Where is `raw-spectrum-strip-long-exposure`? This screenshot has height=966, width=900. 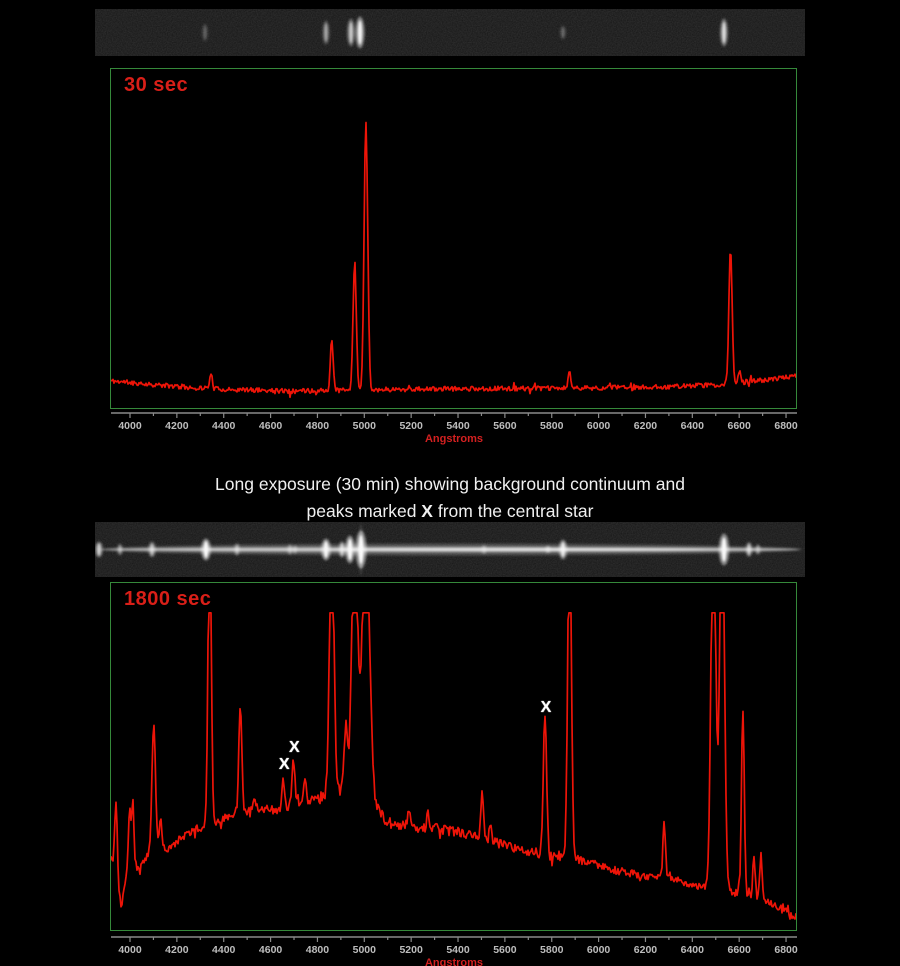
raw-spectrum-strip-long-exposure is located at coordinates (450, 549).